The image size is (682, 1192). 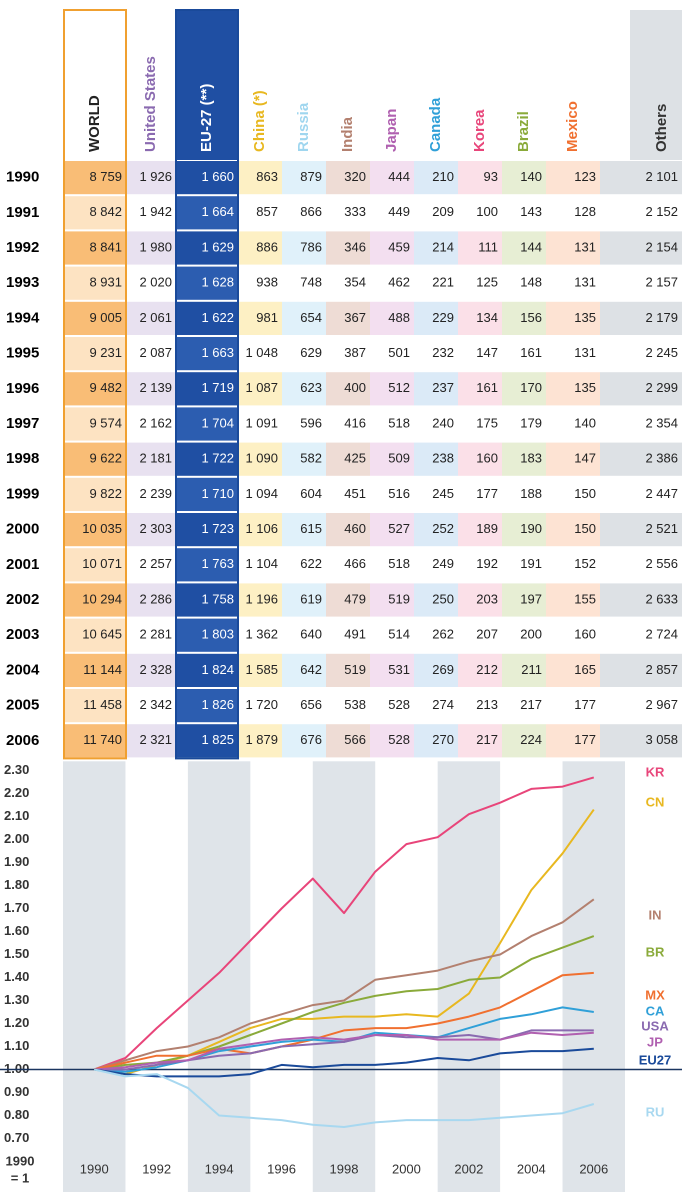 I want to click on cell-value: 1 704, so click(x=217, y=422).